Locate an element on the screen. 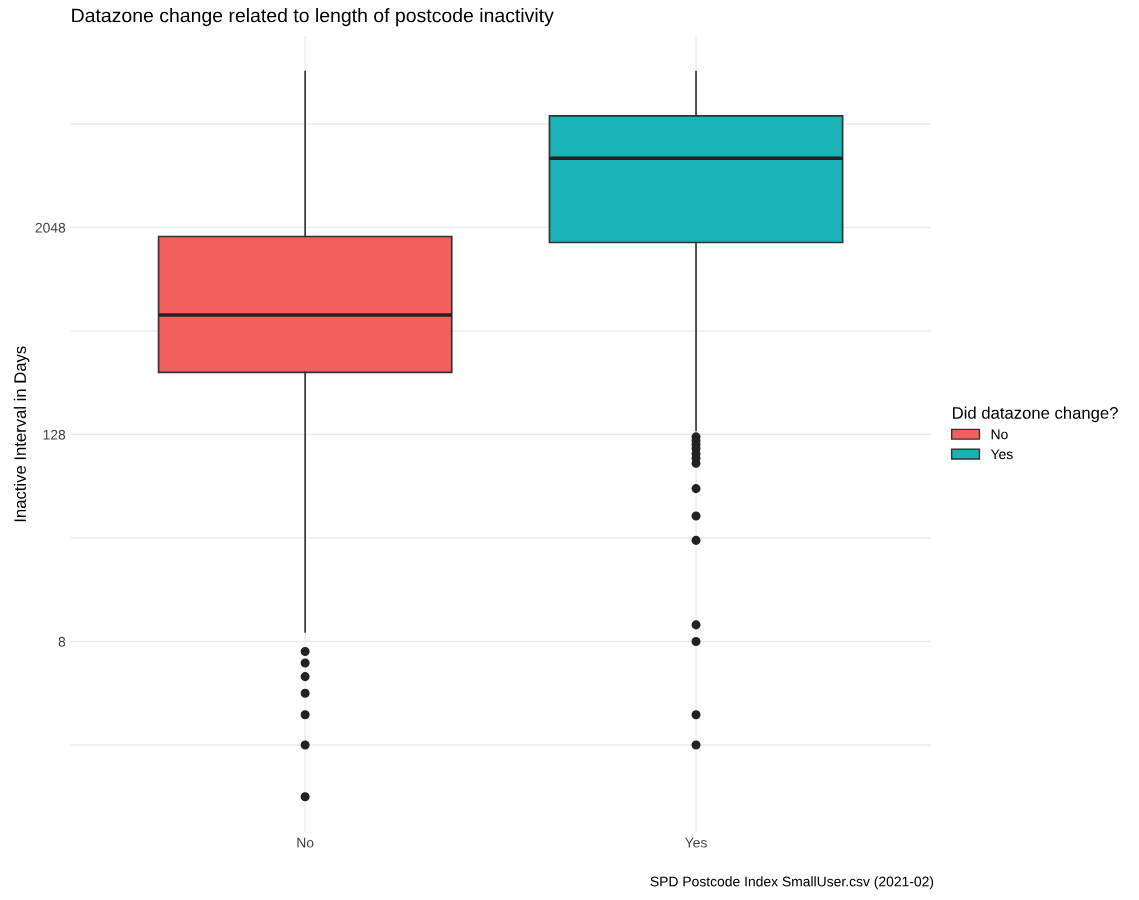 The image size is (1139, 900). y-axis-title: Inactive Interval in Days is located at coordinates (21, 434).